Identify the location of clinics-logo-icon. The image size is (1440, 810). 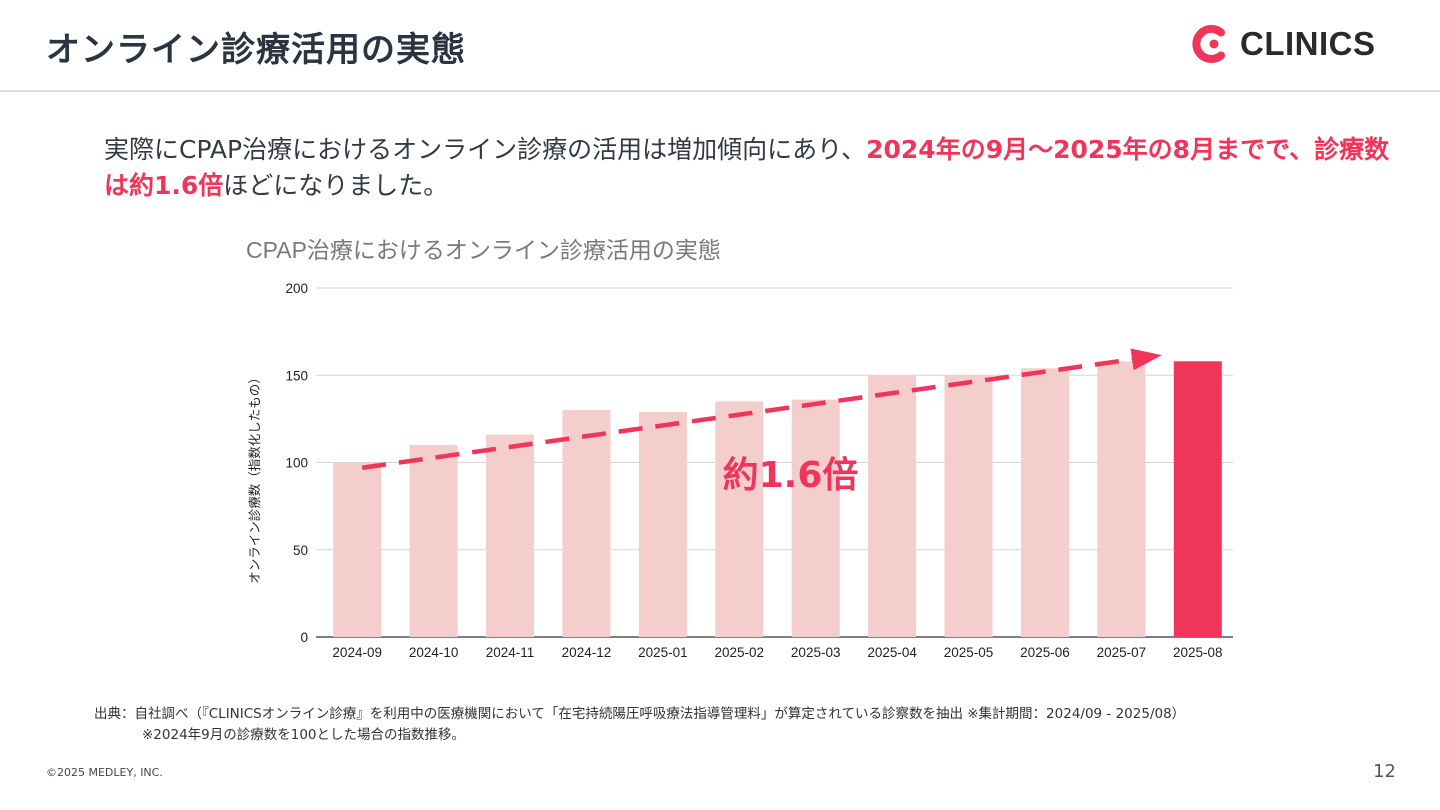
(1208, 44).